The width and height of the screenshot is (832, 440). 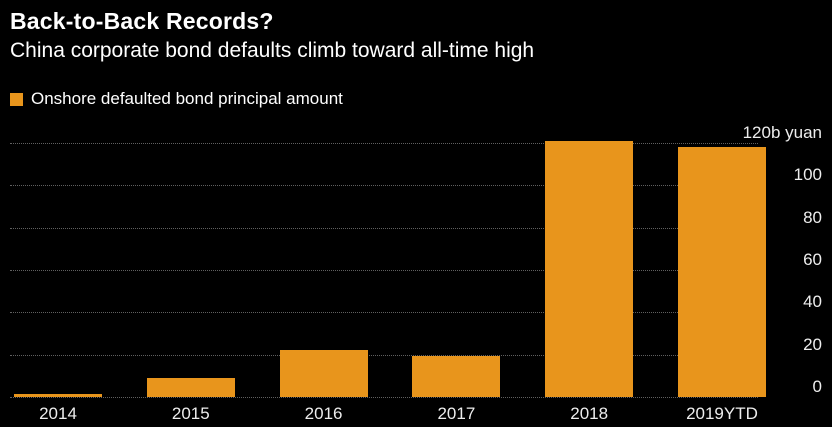 What do you see at coordinates (16, 99) in the screenshot?
I see `legend-swatch-icon` at bounding box center [16, 99].